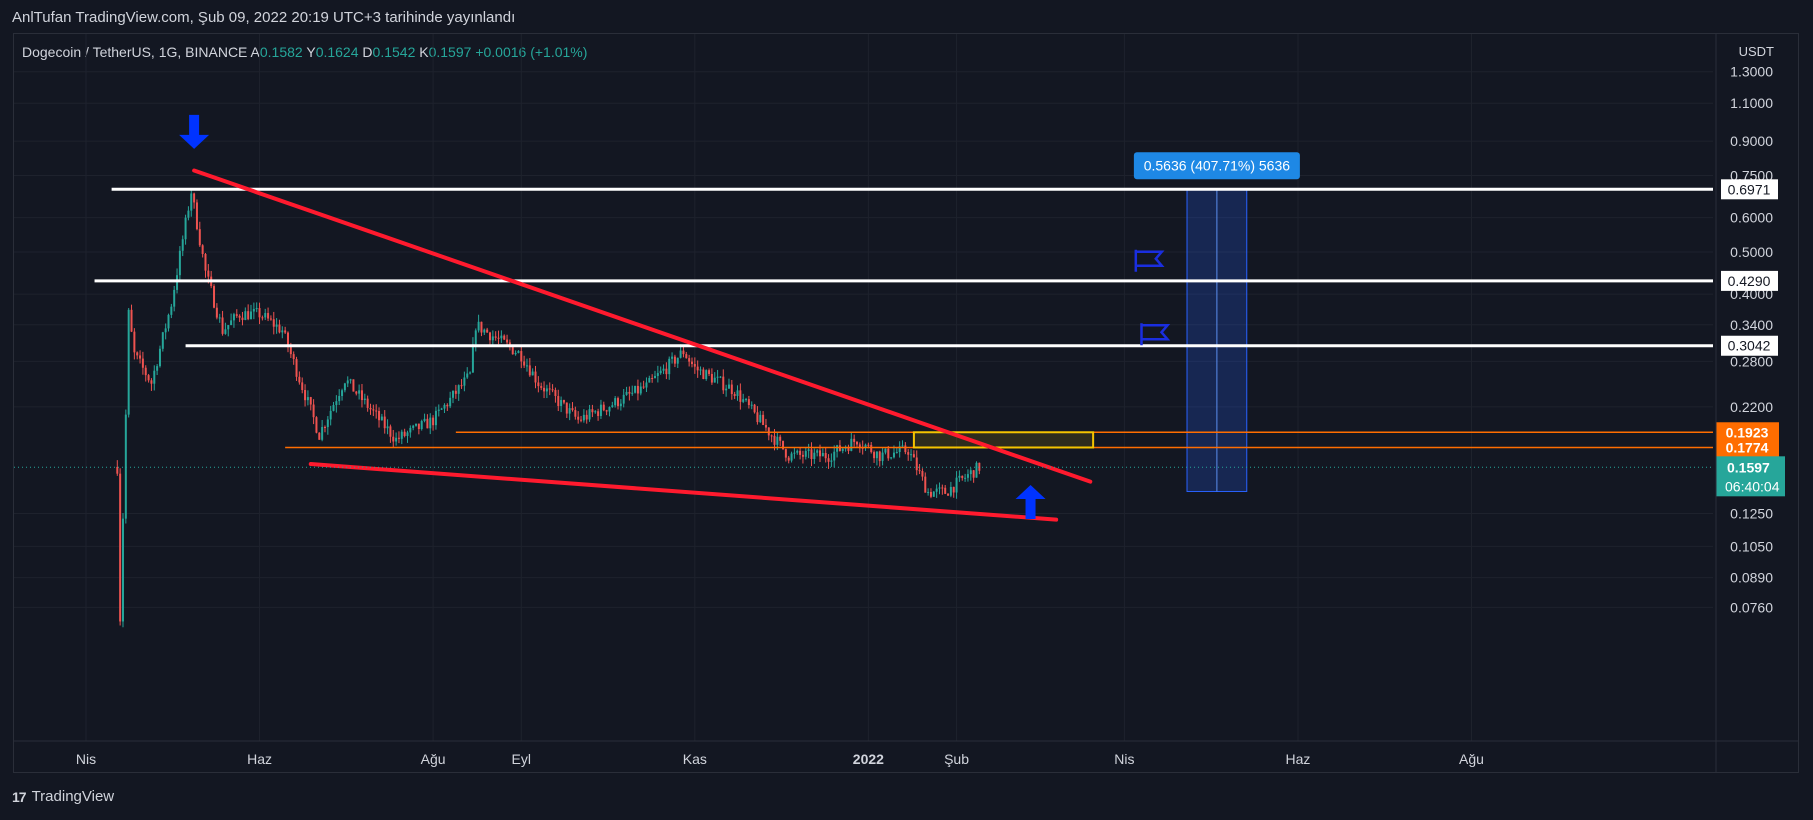  Describe the element at coordinates (1471, 759) in the screenshot. I see `x-tick-label: Ağu` at that location.